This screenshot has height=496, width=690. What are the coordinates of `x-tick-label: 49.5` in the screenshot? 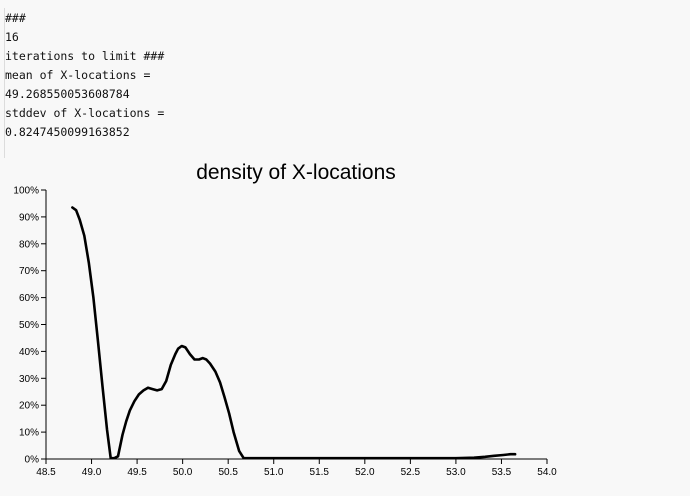 It's located at (137, 472).